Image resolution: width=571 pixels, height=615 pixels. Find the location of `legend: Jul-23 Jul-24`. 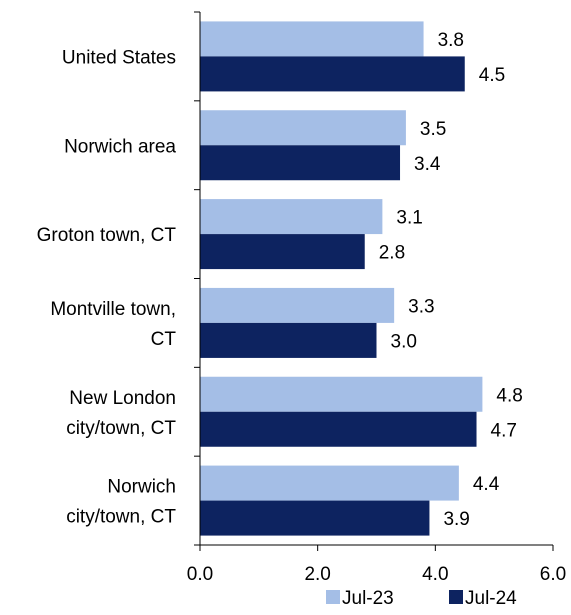

legend: Jul-23 Jul-24 is located at coordinates (421, 598).